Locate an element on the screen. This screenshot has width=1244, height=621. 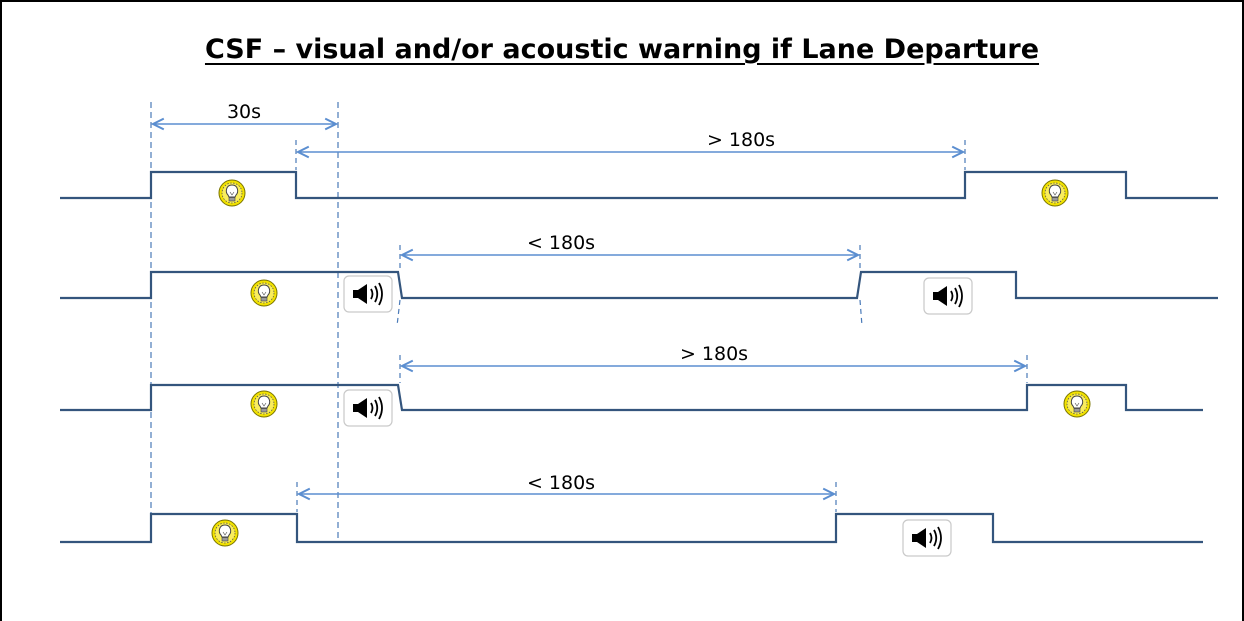
label-row2-gap: < 180s is located at coordinates (561, 243).